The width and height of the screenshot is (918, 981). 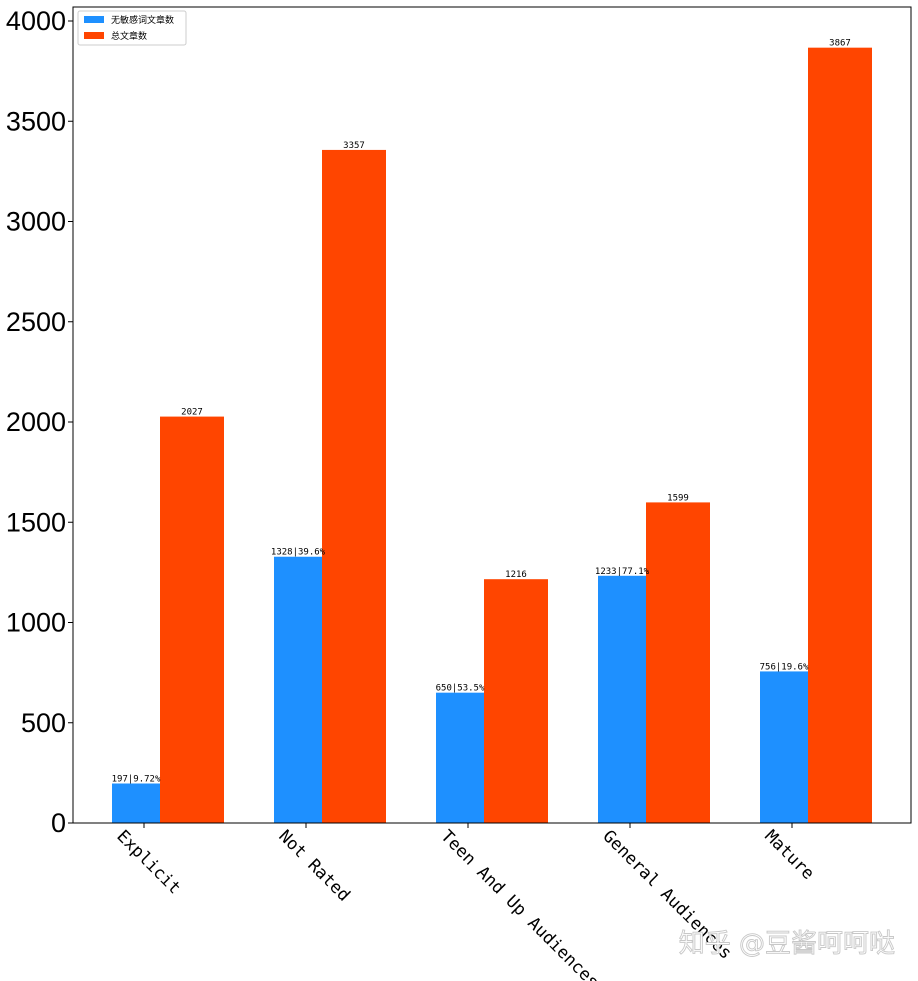 What do you see at coordinates (622, 572) in the screenshot?
I see `data-label-no-sensitive-4: 1233|77.1%` at bounding box center [622, 572].